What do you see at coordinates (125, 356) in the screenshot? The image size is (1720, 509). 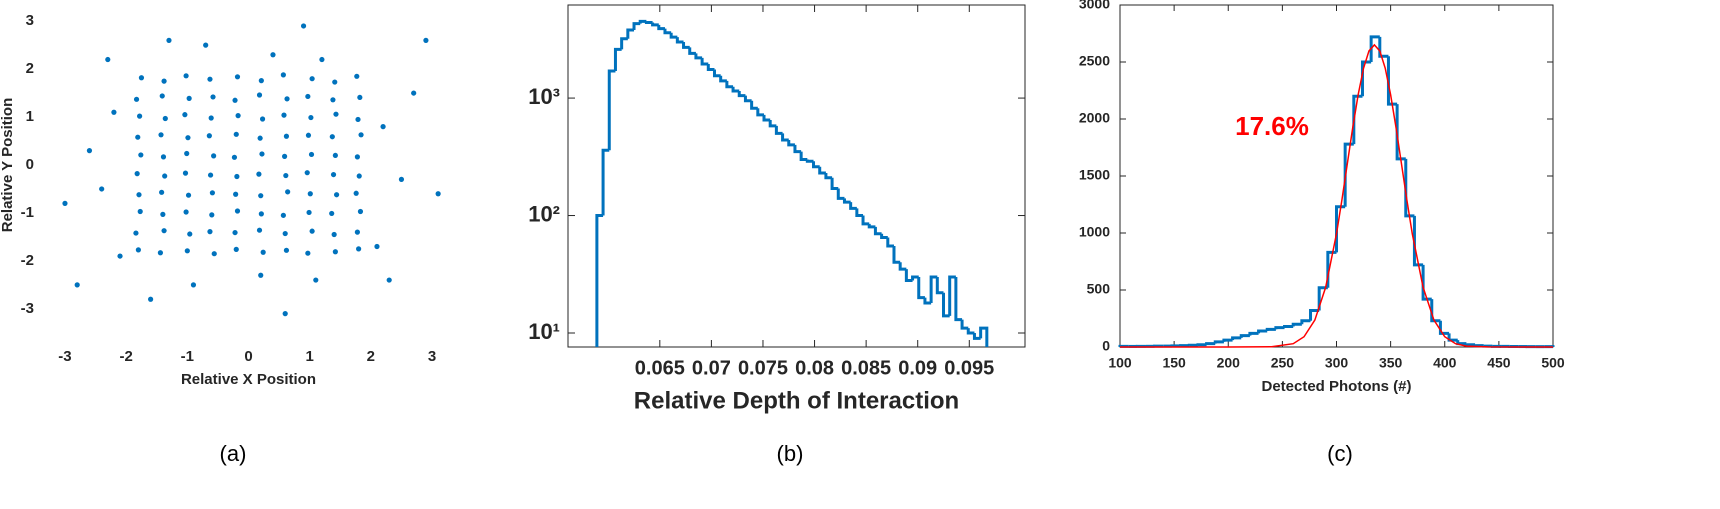 I see `x-tick-label: -2` at bounding box center [125, 356].